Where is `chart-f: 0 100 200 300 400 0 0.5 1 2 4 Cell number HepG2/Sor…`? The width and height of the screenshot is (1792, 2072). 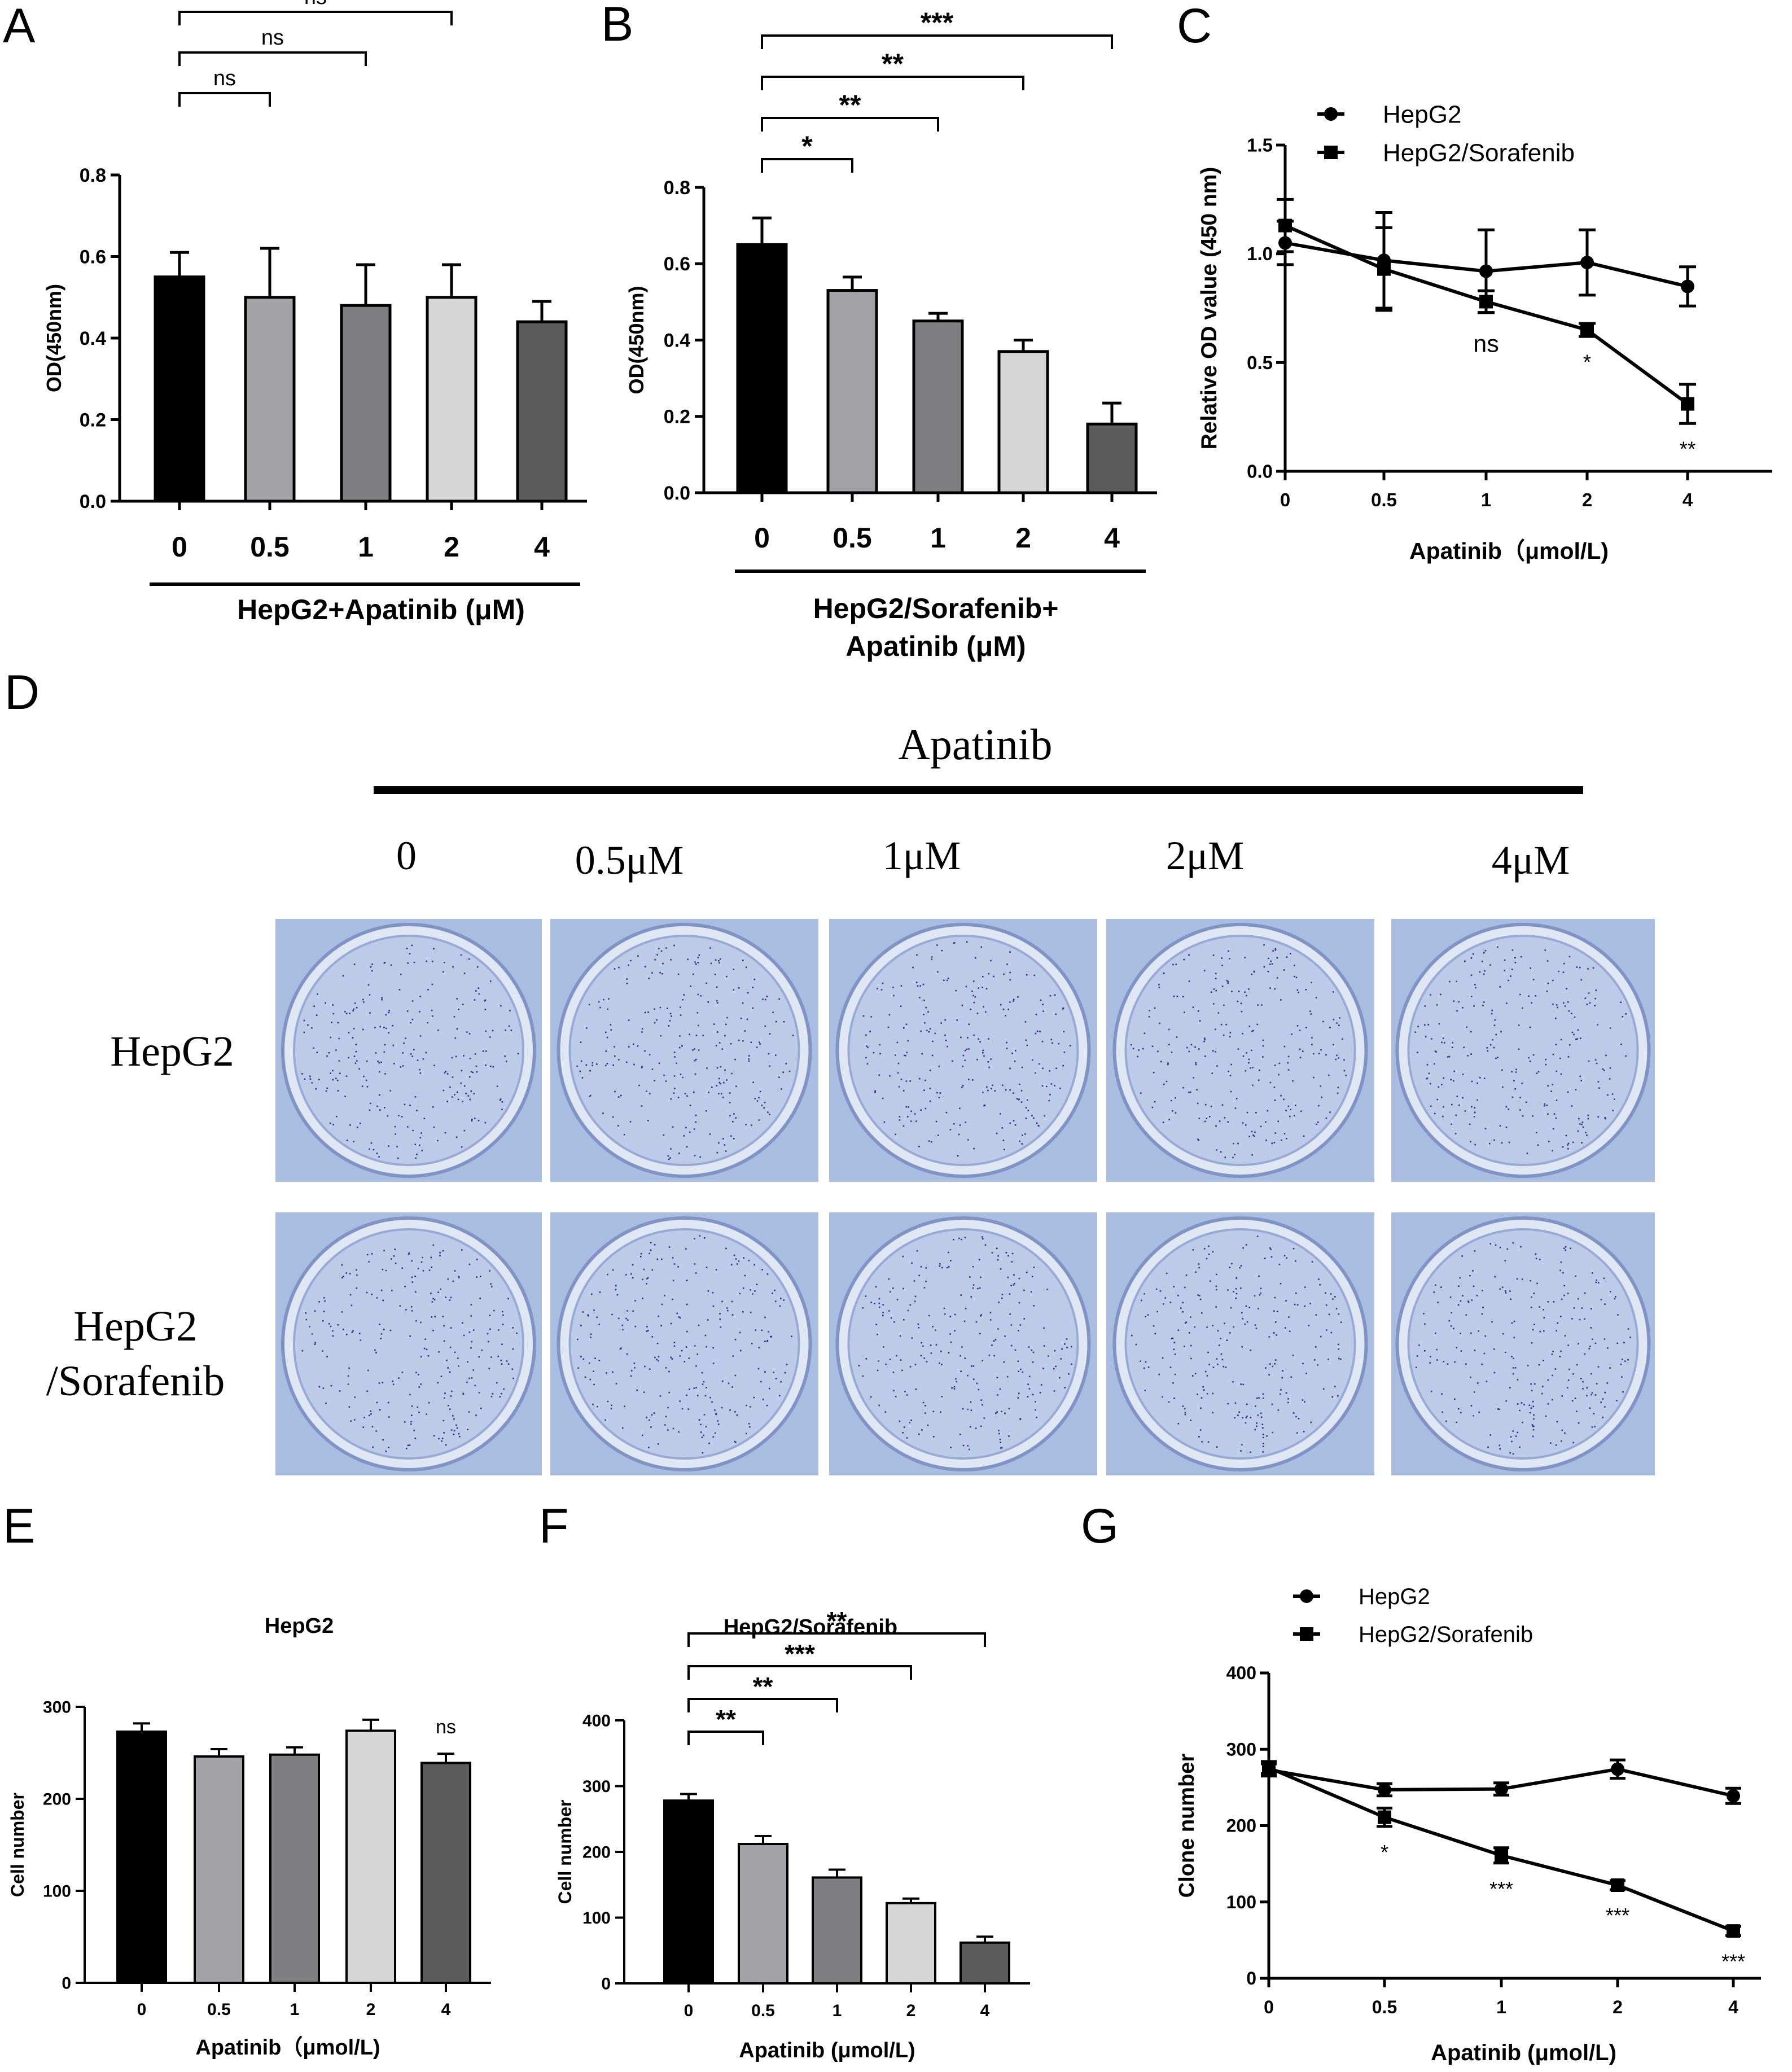
chart-f: 0 100 200 300 400 0 0.5 1 2 4 Cell number HepG2/Sor… is located at coordinates (792, 1834).